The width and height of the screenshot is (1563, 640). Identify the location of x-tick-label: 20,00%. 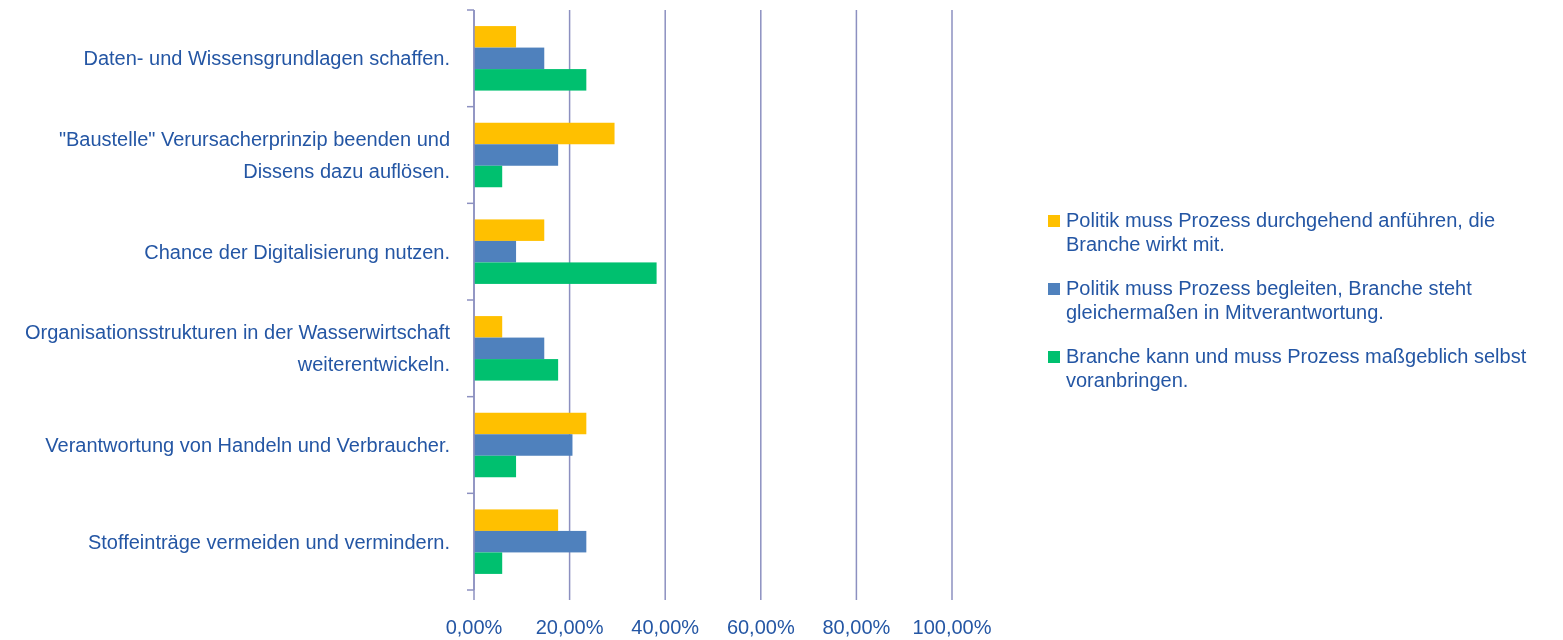
(569, 627).